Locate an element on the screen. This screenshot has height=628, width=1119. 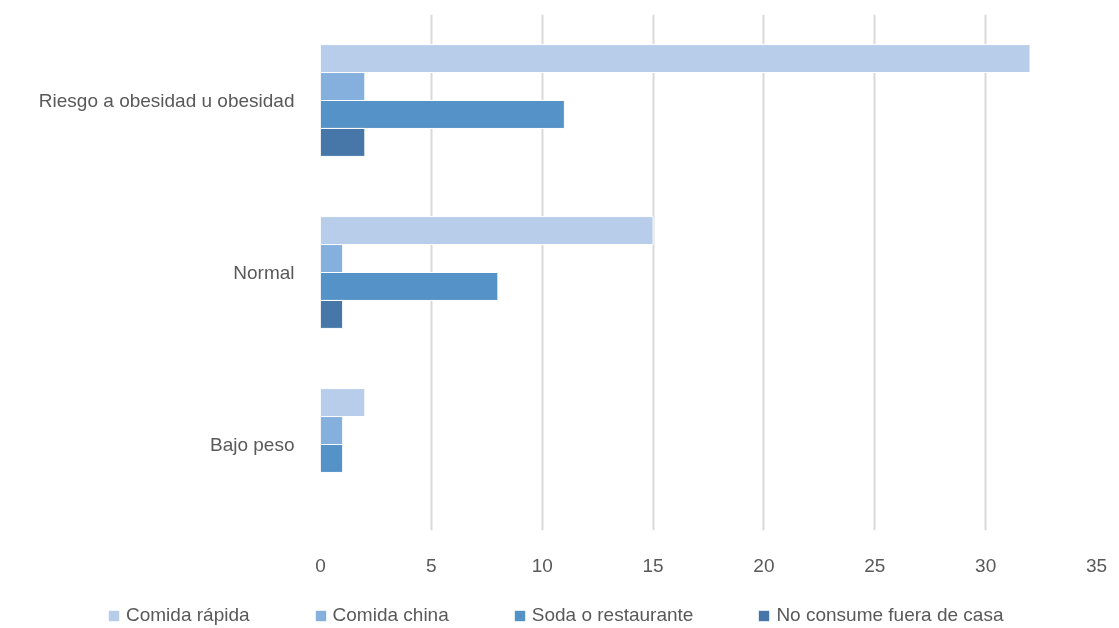
legend-label: Comida china is located at coordinates (390, 615).